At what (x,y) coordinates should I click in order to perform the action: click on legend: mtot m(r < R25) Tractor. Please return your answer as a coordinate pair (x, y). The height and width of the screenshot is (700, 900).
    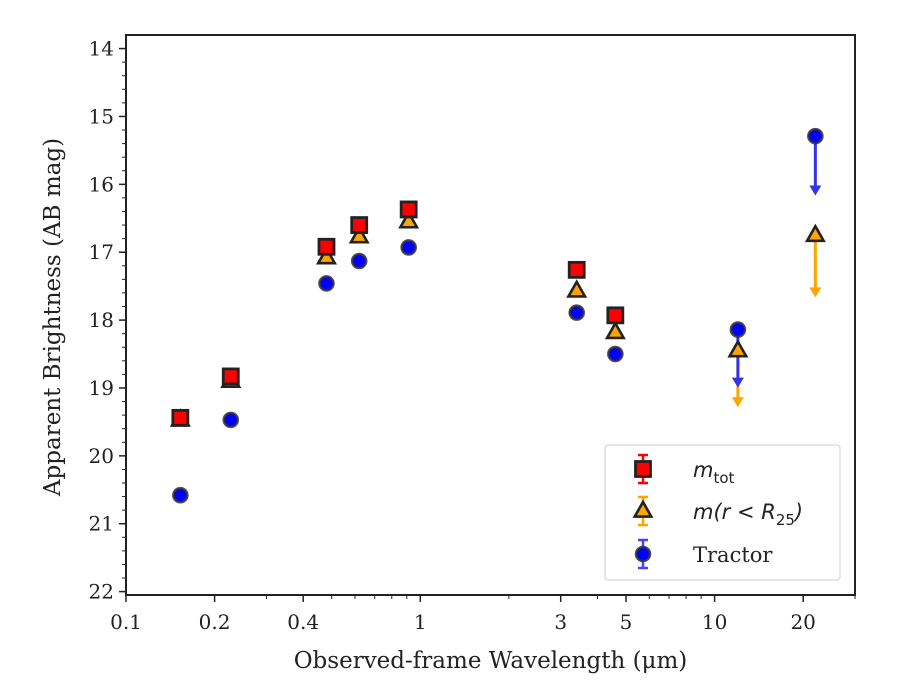
    Looking at the image, I should click on (722, 512).